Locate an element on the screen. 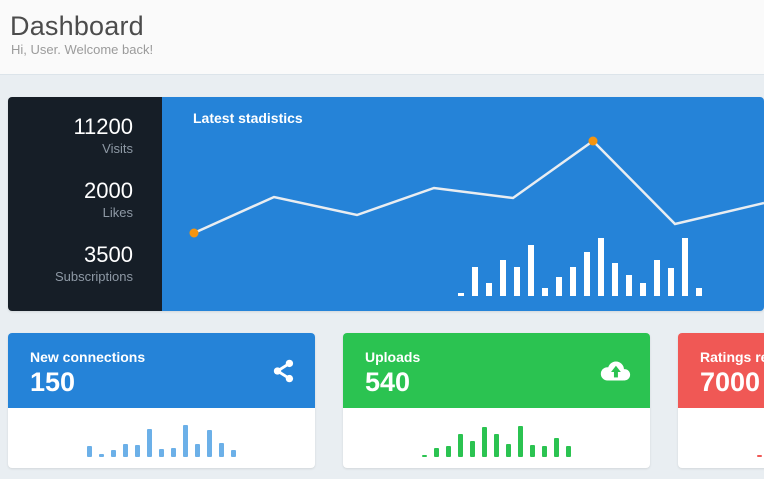 The width and height of the screenshot is (764, 479). card-header: Ratings received 7000 is located at coordinates (721, 370).